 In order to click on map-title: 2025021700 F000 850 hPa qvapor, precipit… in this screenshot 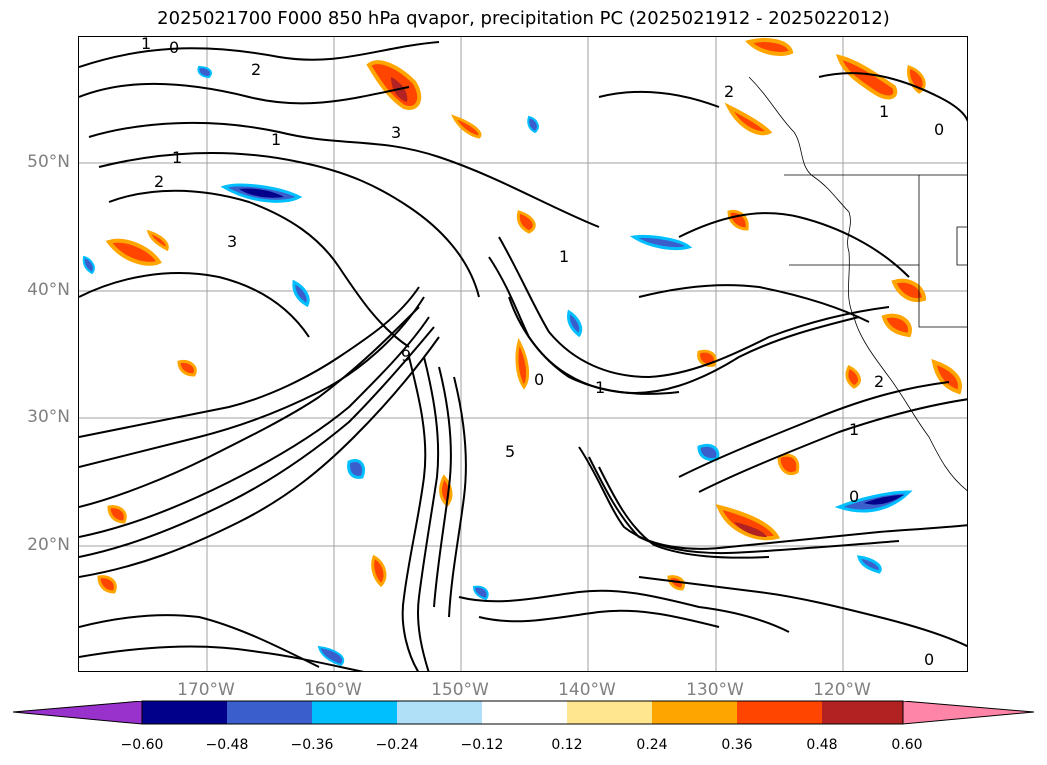, I will do `click(523, 18)`.